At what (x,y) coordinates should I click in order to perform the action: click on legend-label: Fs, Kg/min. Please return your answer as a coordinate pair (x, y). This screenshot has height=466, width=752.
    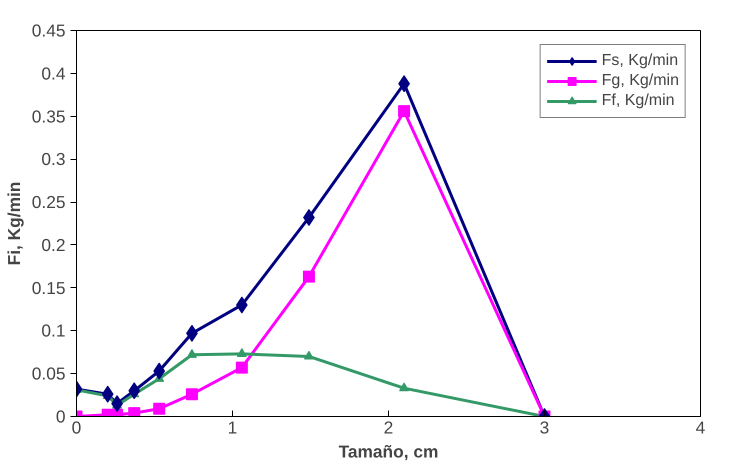
    Looking at the image, I should click on (640, 61).